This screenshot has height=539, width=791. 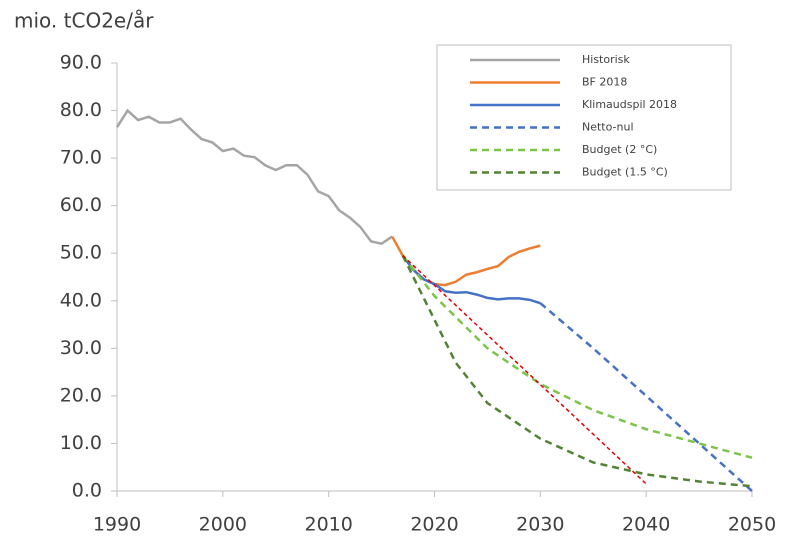 What do you see at coordinates (81, 110) in the screenshot?
I see `y-tick-label: 80.0` at bounding box center [81, 110].